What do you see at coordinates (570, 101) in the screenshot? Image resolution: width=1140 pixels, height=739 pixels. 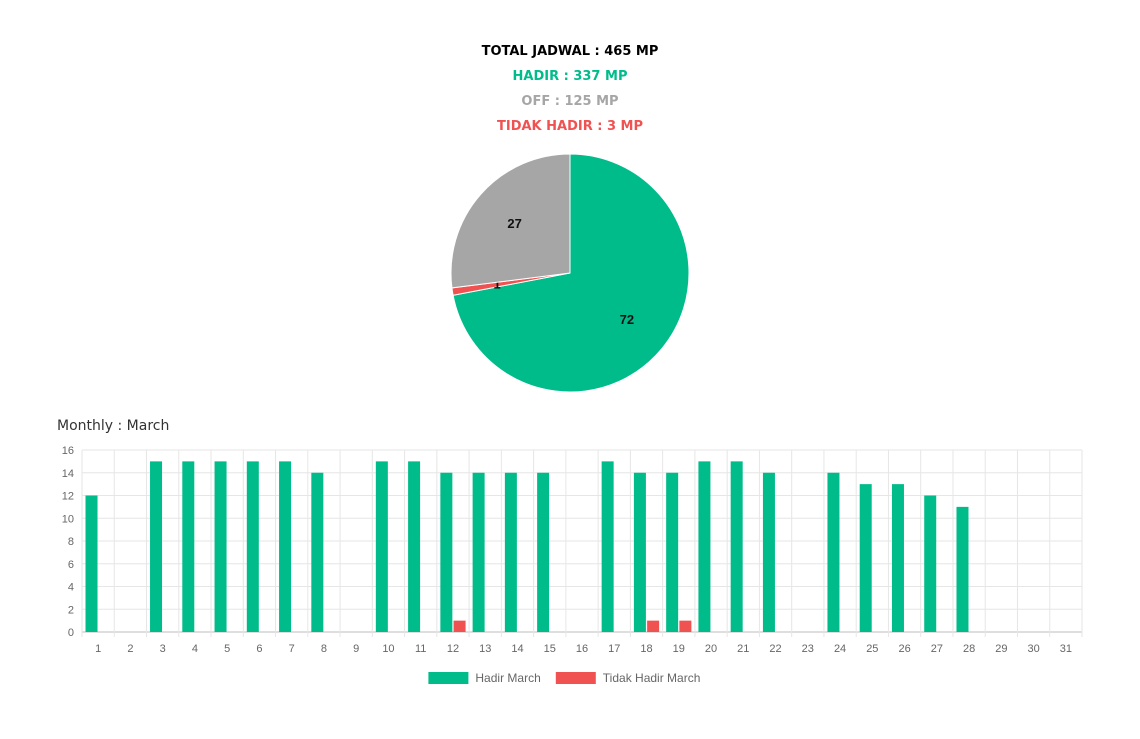 I see `off-total-text: OFF : 125 MP` at bounding box center [570, 101].